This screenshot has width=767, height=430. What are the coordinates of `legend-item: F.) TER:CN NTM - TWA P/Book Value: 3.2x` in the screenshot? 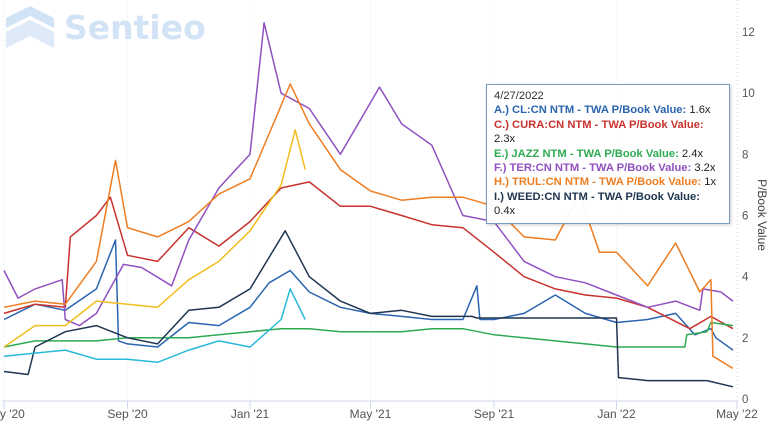 It's located at (608, 168).